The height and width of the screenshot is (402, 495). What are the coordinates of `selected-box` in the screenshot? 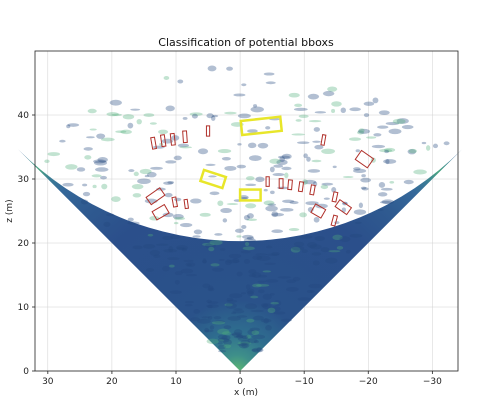 It's located at (261, 126).